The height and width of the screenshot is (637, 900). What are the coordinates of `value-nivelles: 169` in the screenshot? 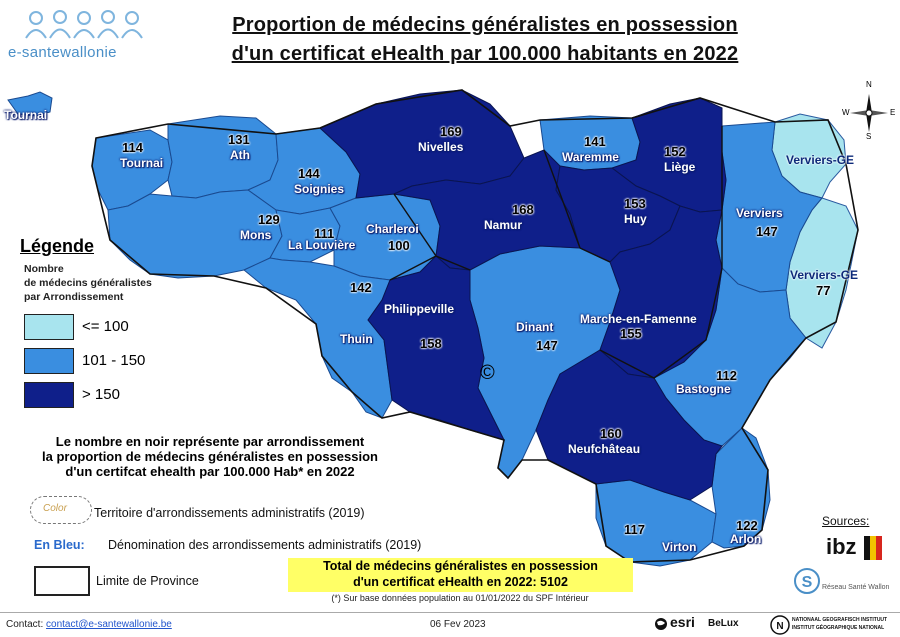 It's located at (451, 131).